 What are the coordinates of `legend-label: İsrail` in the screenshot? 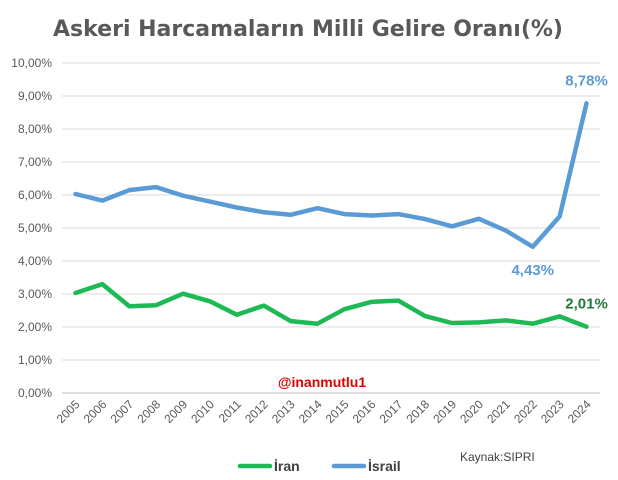 It's located at (384, 466).